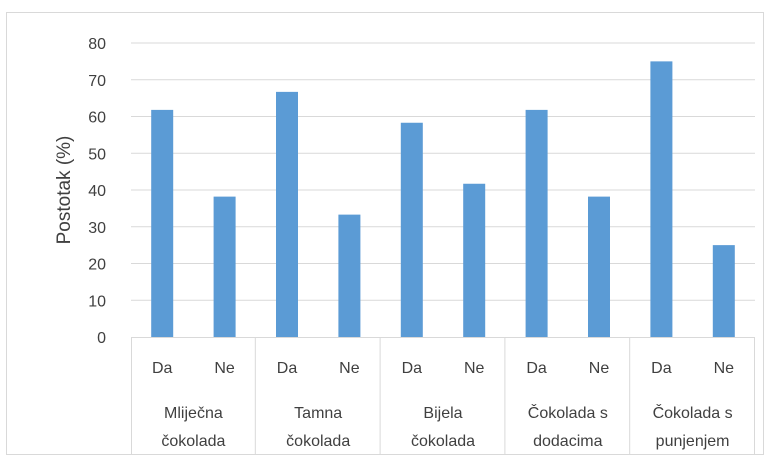  Describe the element at coordinates (193, 413) in the screenshot. I see `x-group-label: Mliječna` at that location.